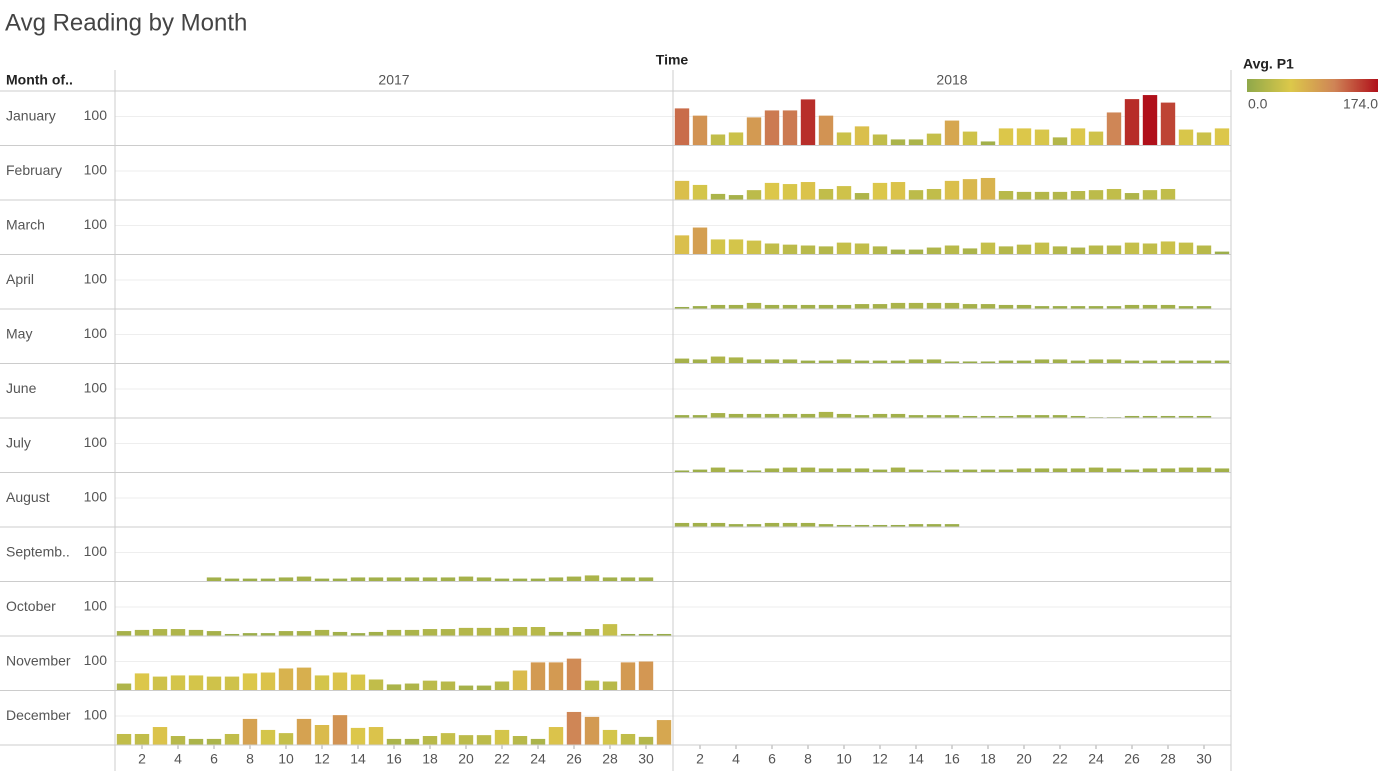  I want to click on y-tick-label: 100, so click(96, 224).